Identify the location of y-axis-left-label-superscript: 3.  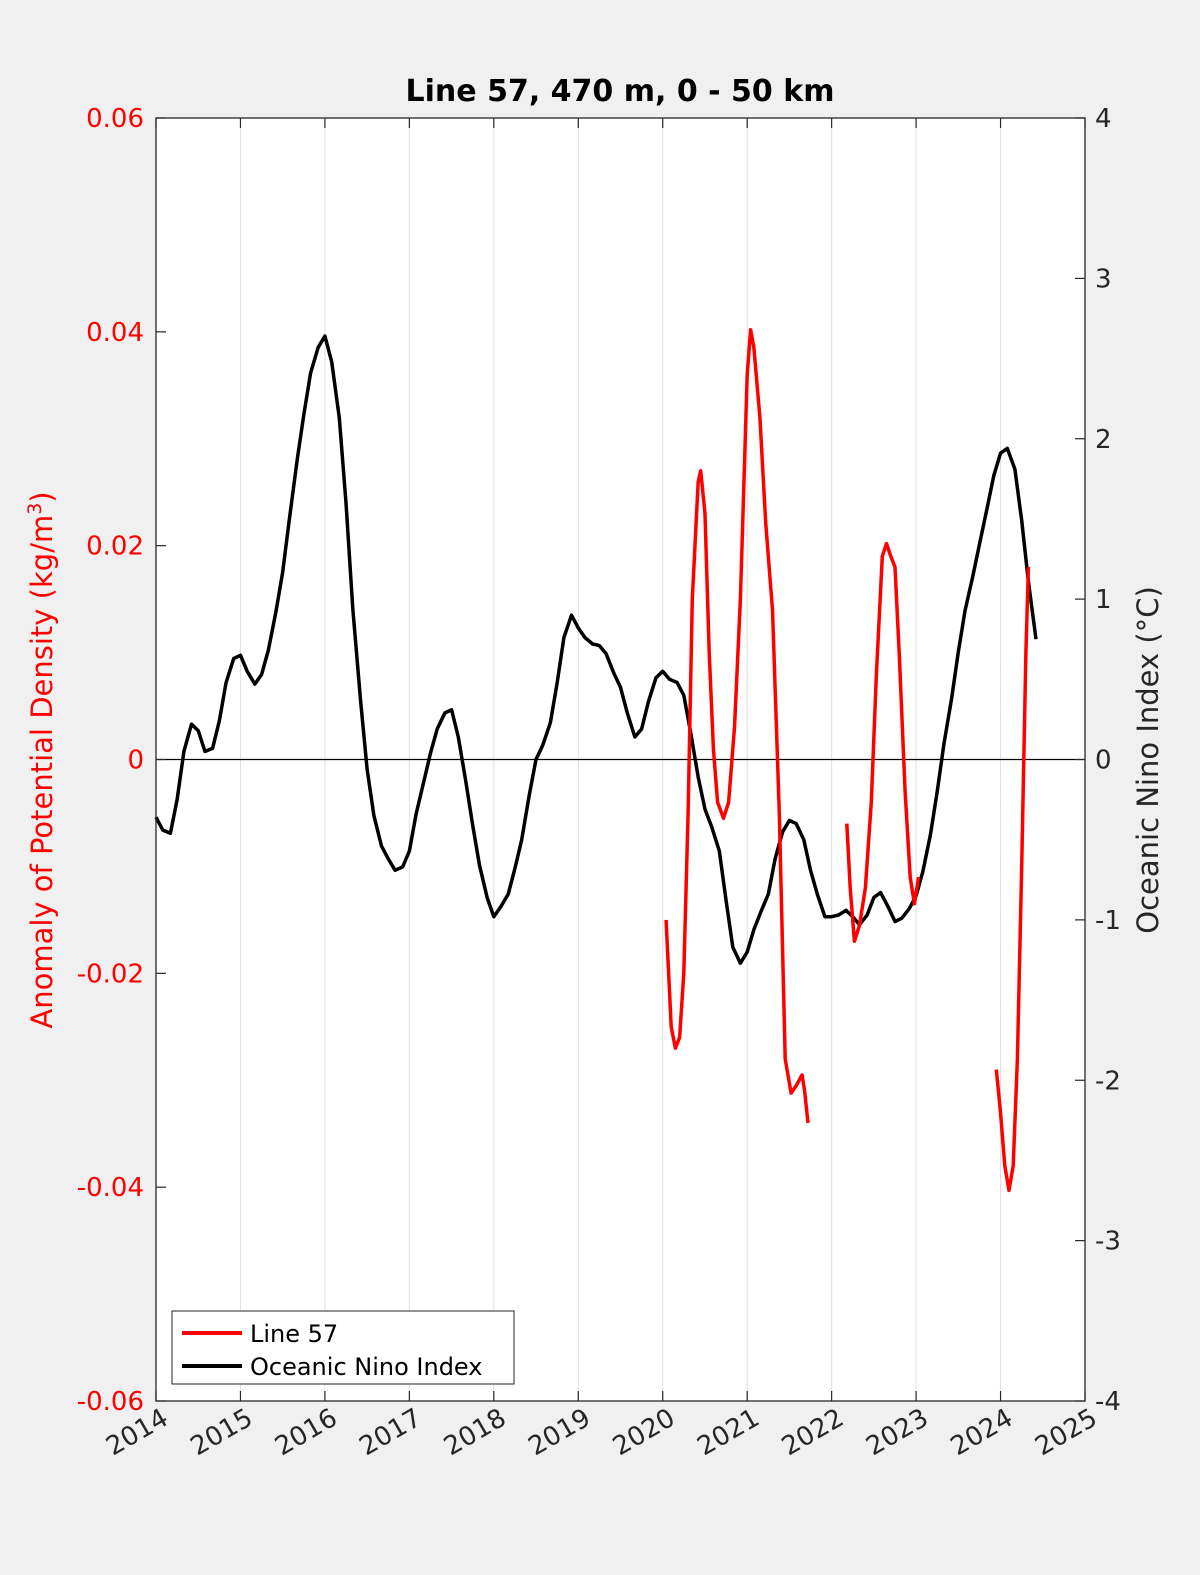
(35, 509).